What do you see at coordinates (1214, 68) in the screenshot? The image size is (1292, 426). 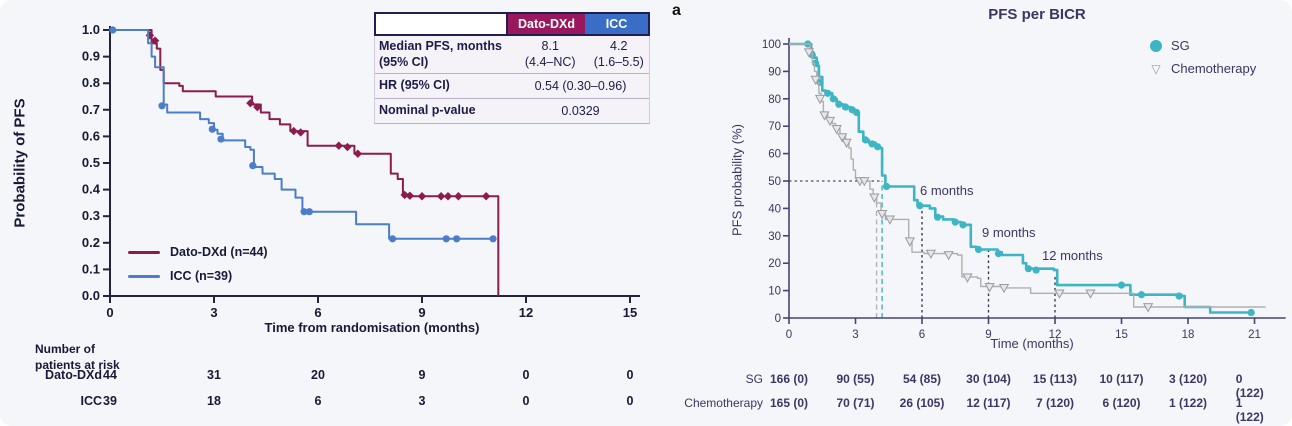 I see `legend-label: Chemotherapy` at bounding box center [1214, 68].